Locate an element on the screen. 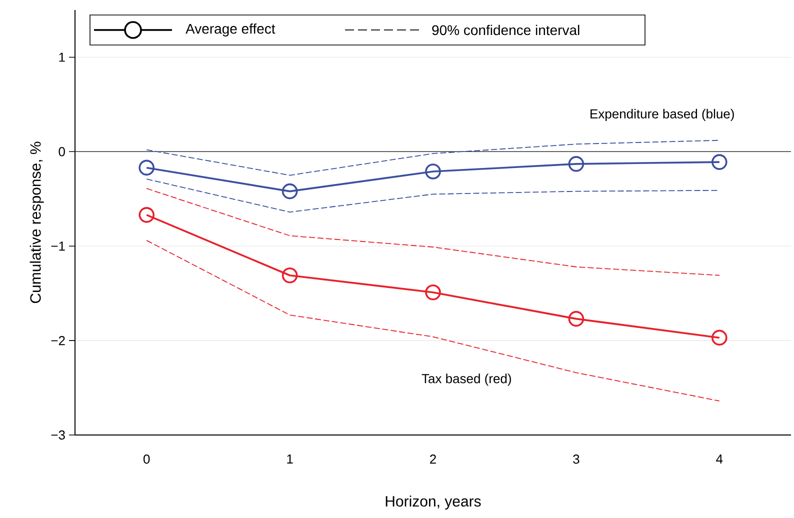 This screenshot has height=518, width=794. annotation: Expenditure based (blue) is located at coordinates (662, 115).